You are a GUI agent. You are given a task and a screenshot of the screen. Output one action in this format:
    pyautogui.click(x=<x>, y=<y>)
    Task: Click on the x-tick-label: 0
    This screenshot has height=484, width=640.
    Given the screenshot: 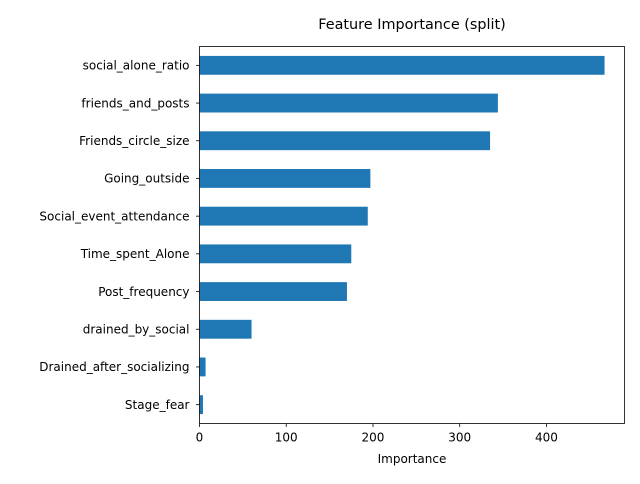 What is the action you would take?
    pyautogui.click(x=200, y=438)
    